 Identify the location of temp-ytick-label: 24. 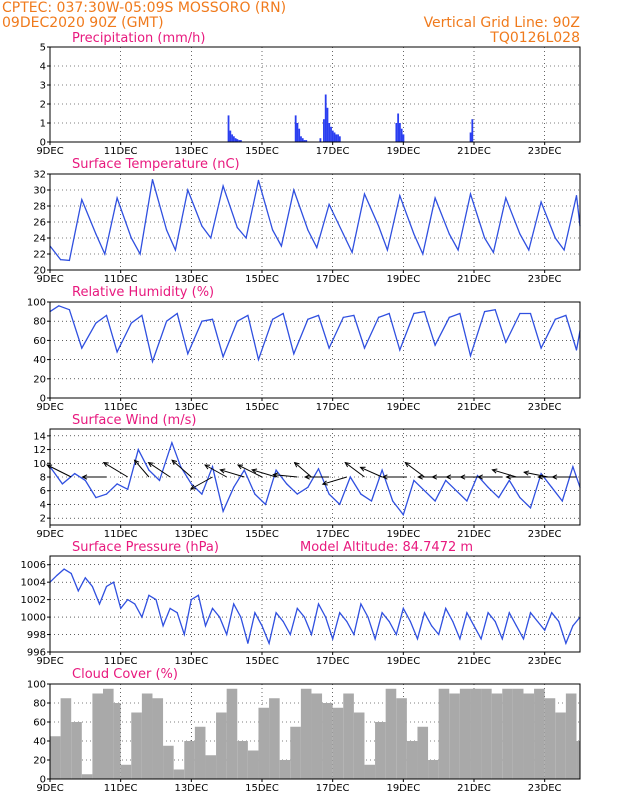
(39, 239).